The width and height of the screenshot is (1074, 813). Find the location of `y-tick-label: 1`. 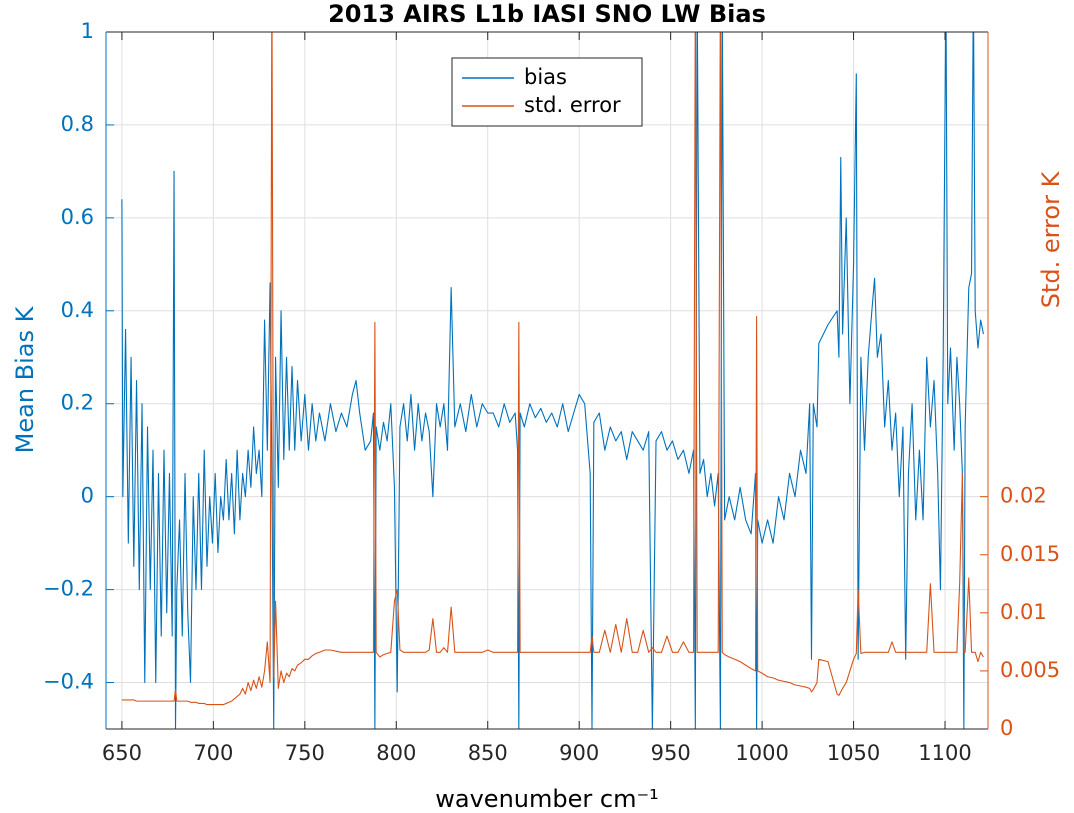

y-tick-label: 1 is located at coordinates (87, 31).